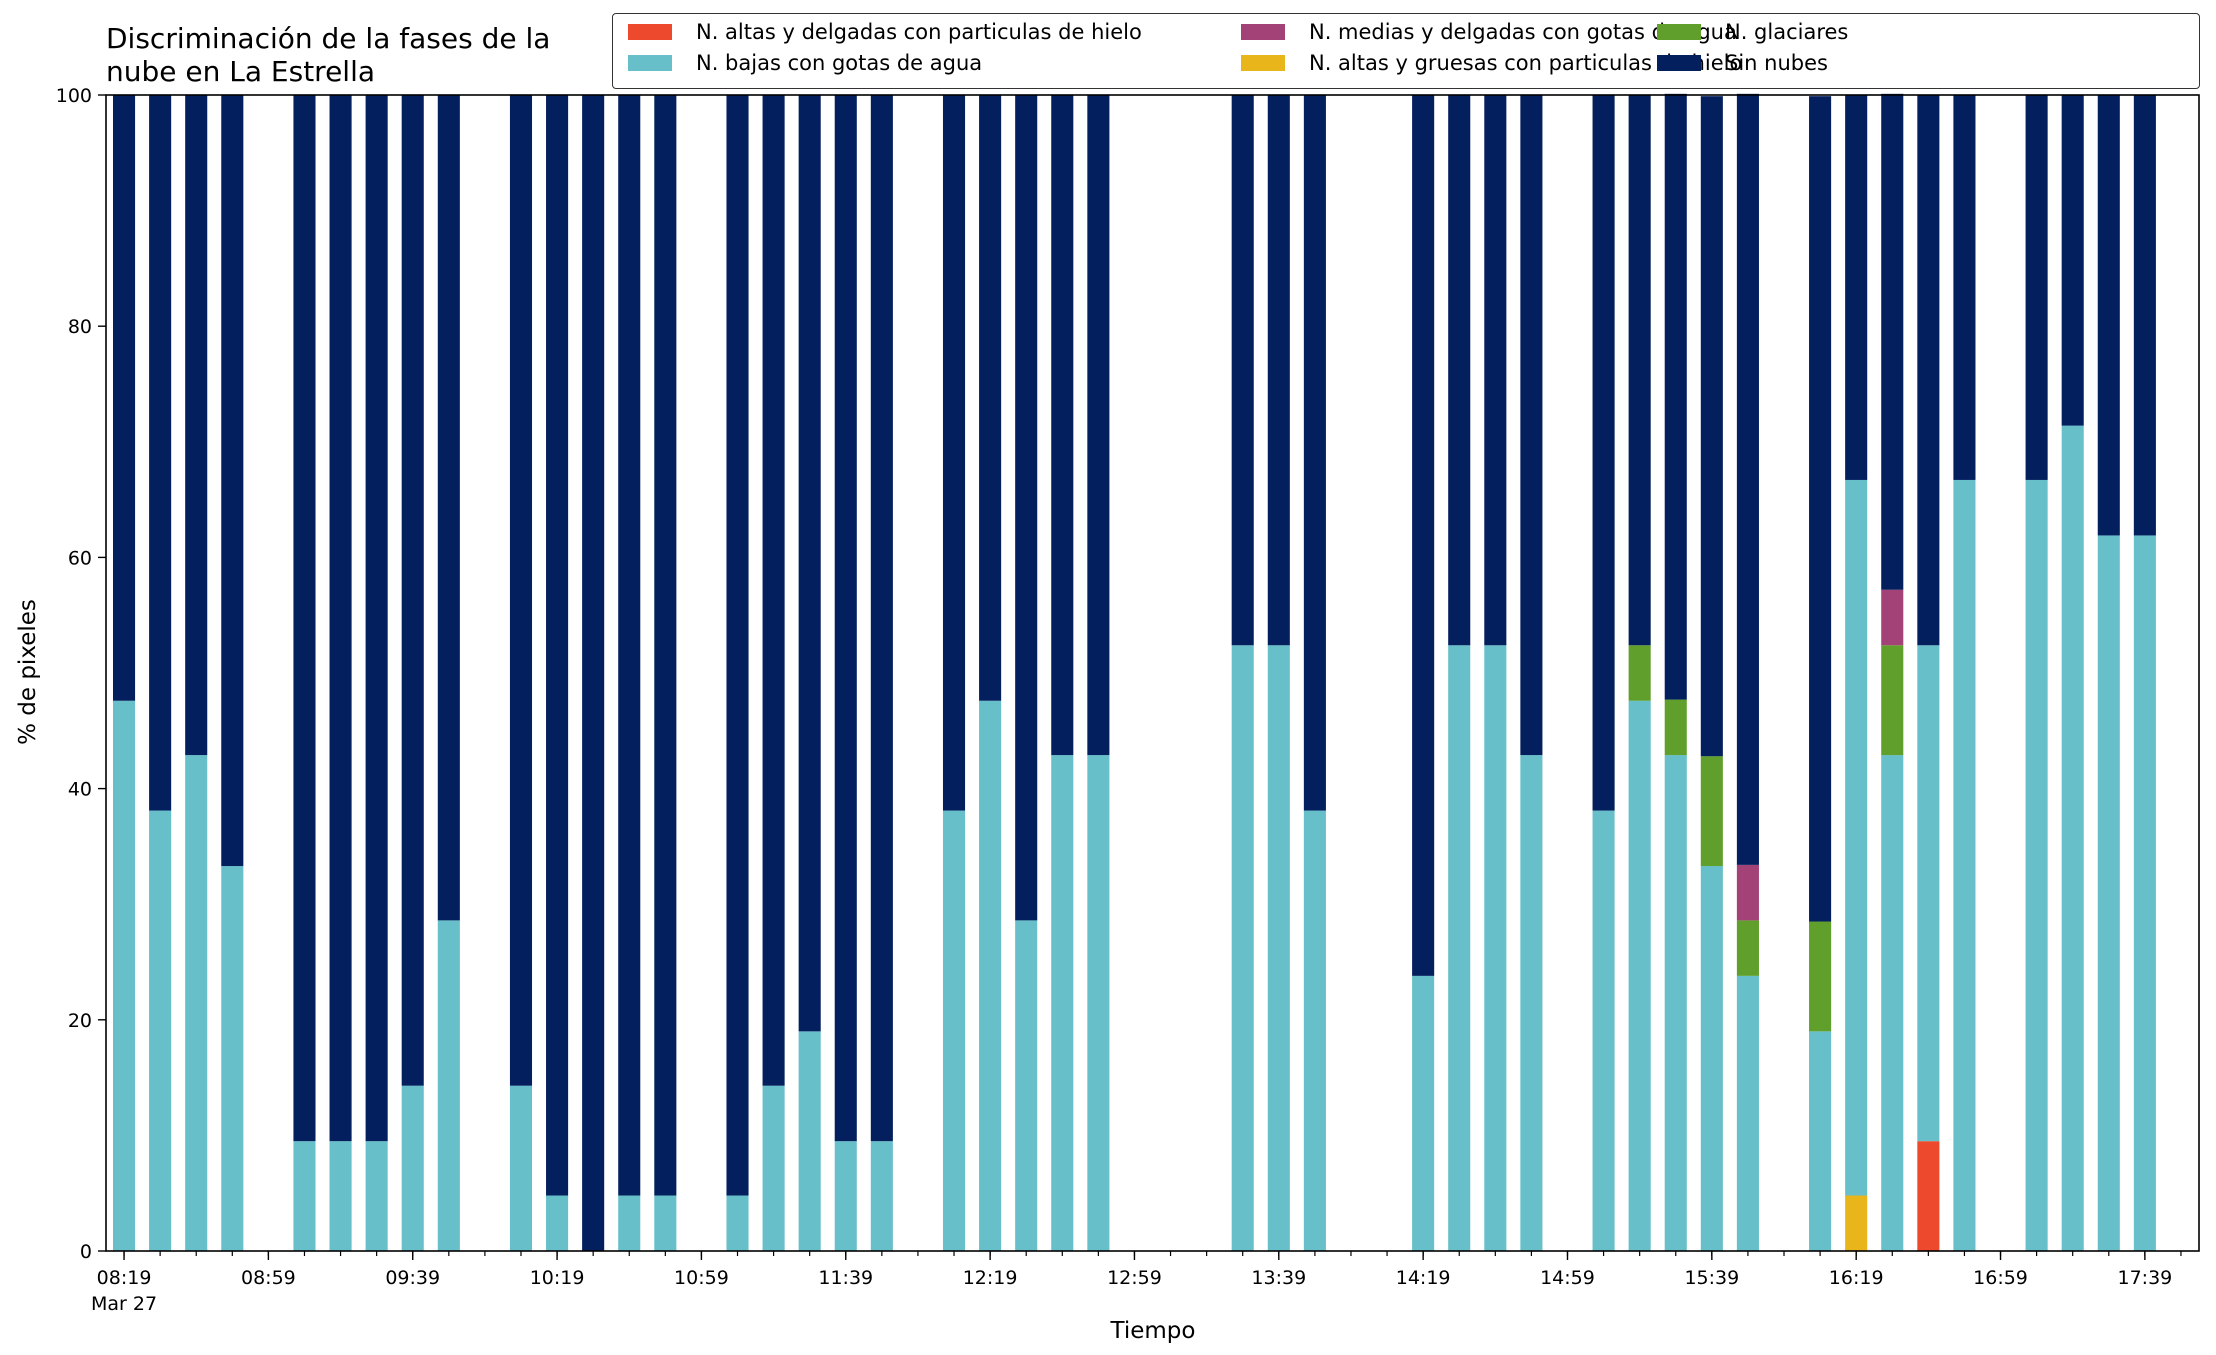  Describe the element at coordinates (839, 63) in the screenshot. I see `legend-label: N. bajas con gotas de agua` at that location.